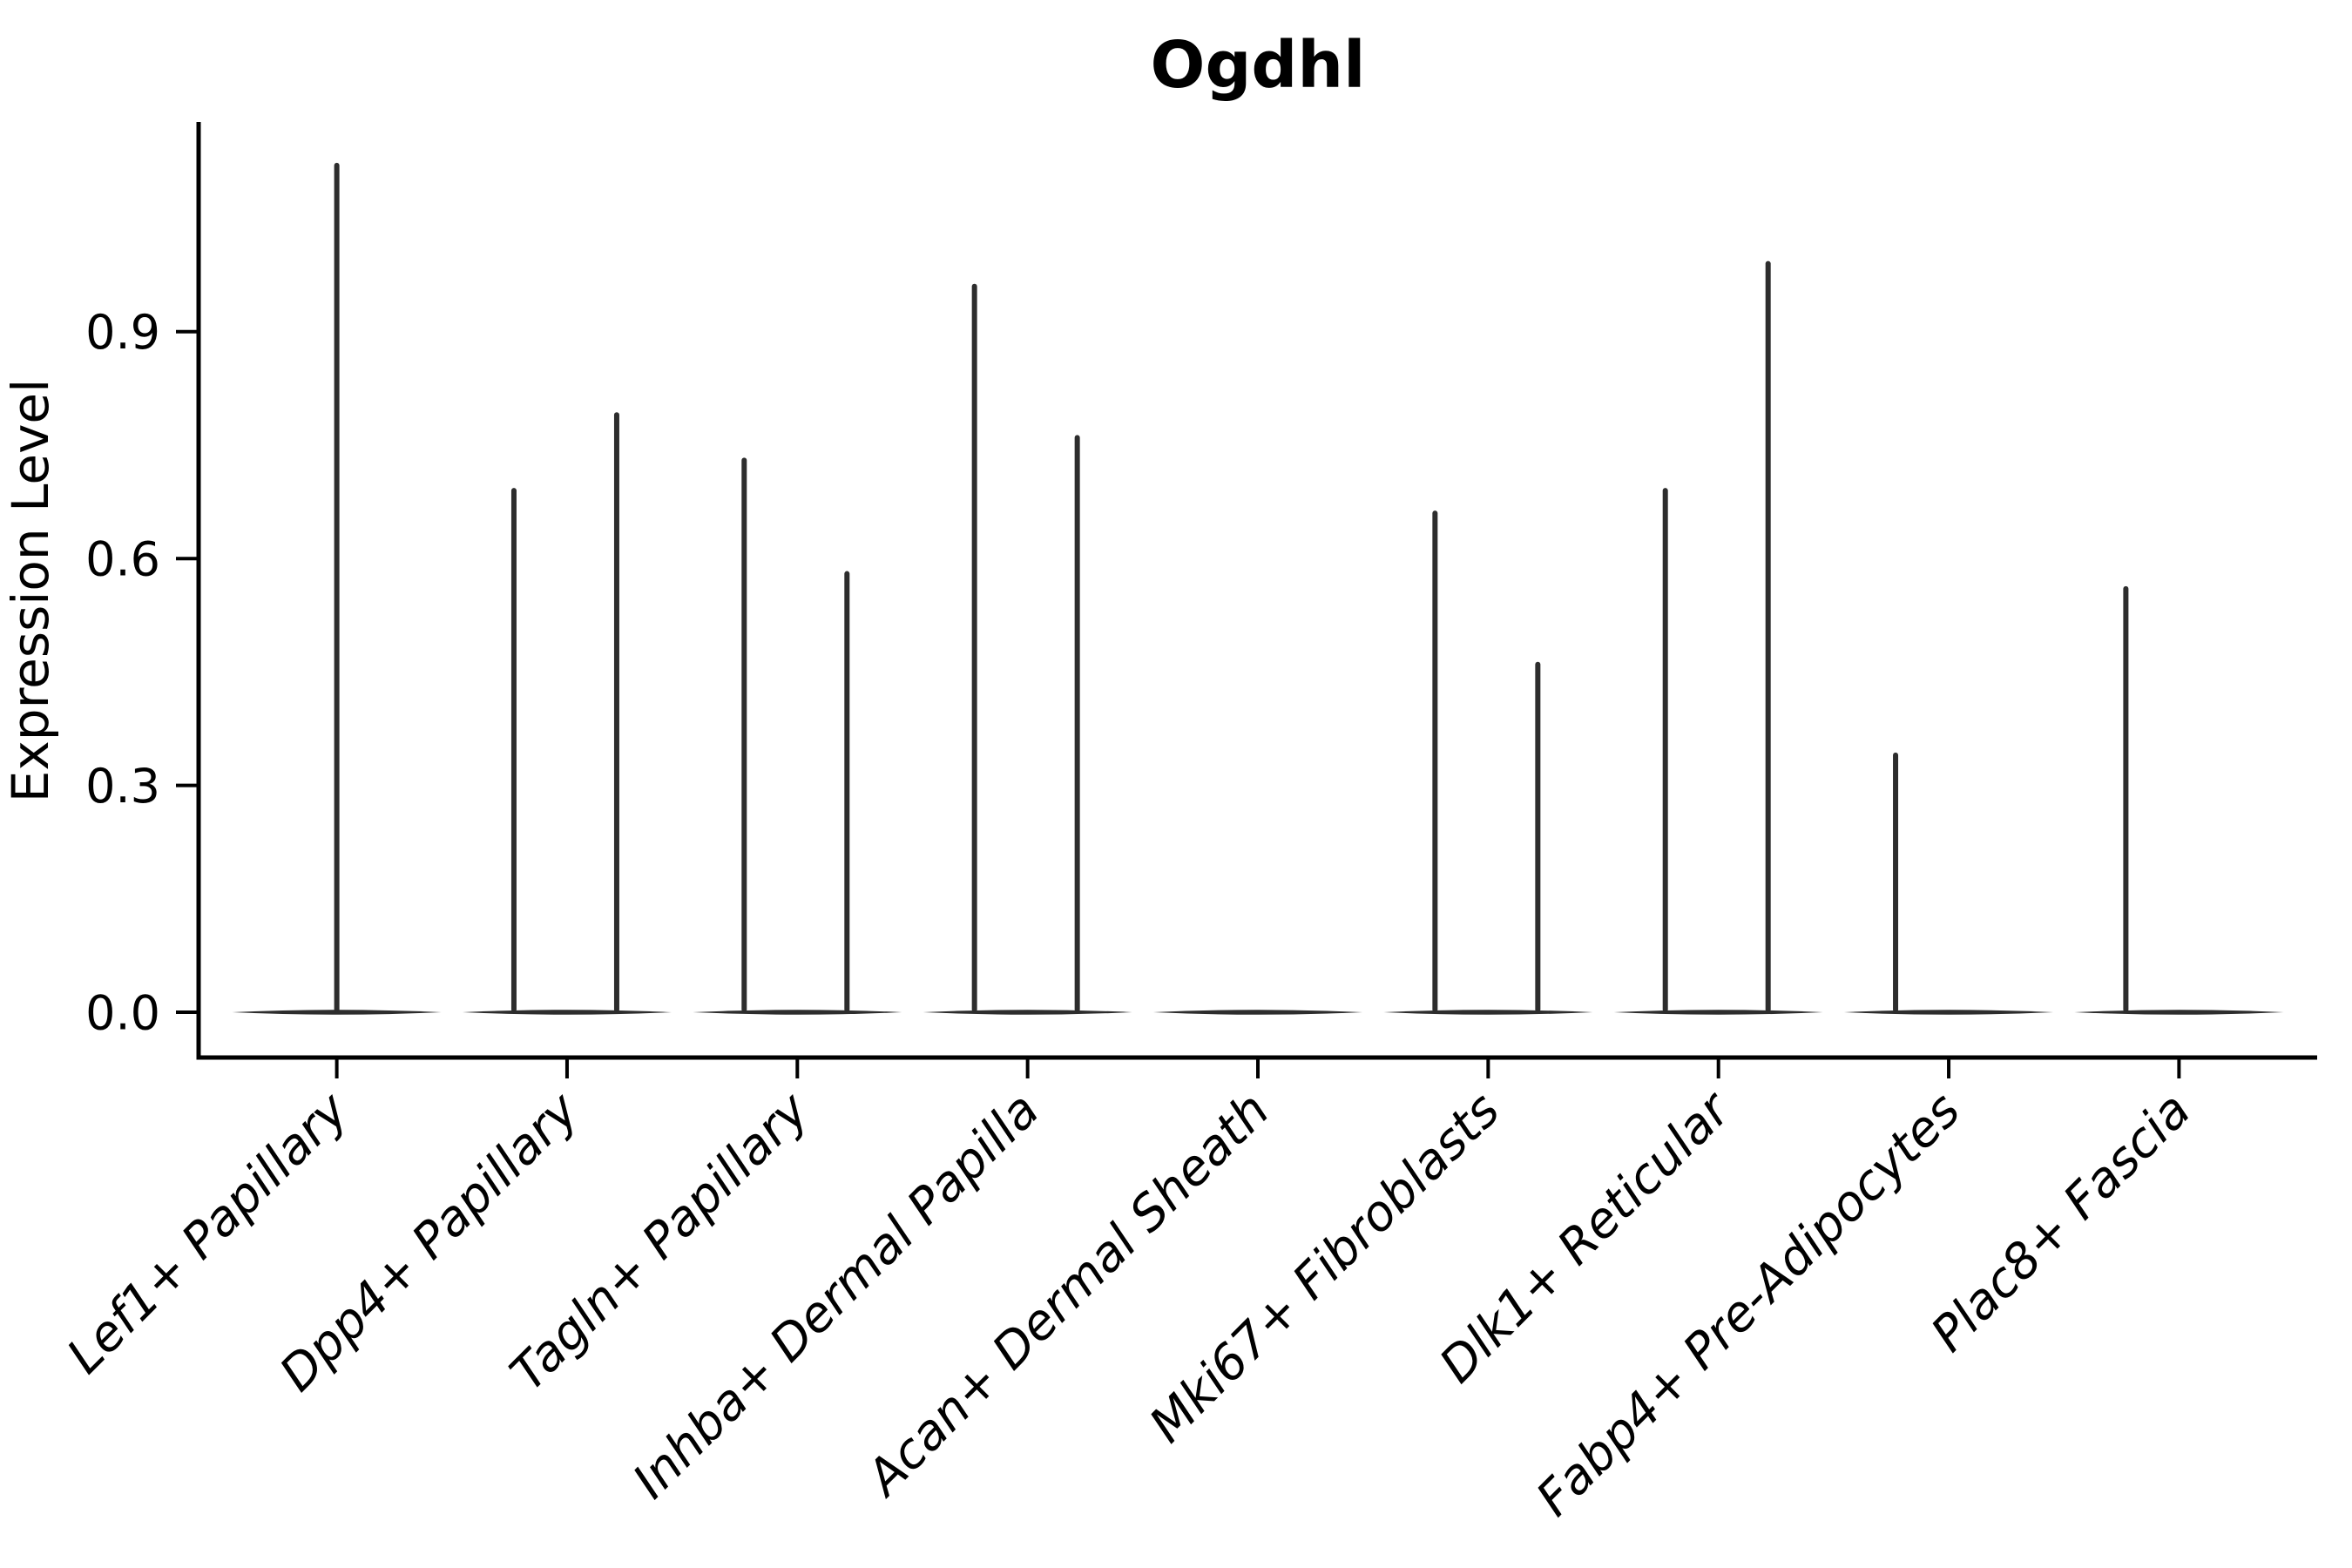  What do you see at coordinates (122, 786) in the screenshot?
I see `y-tick-label-0-3: 0.3` at bounding box center [122, 786].